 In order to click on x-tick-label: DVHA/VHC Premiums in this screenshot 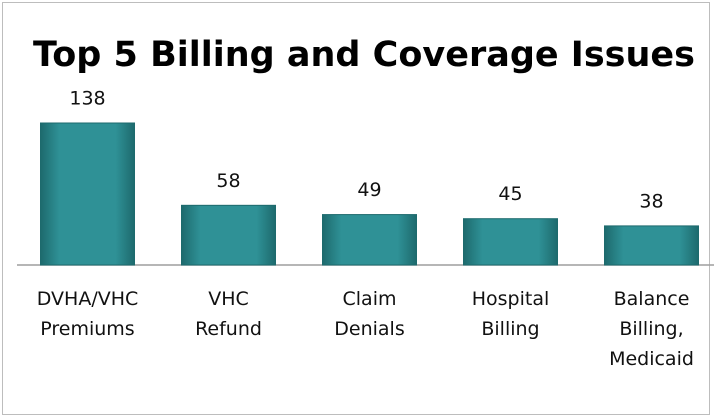, I will do `click(87, 314)`.